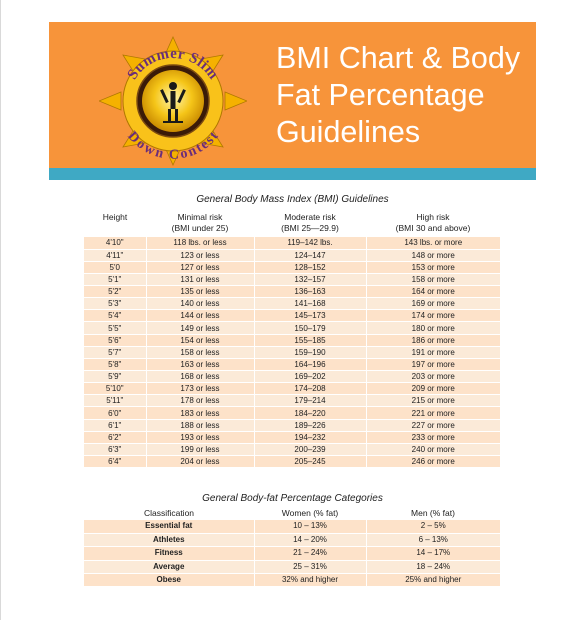 The image size is (585, 620). Describe the element at coordinates (115, 413) in the screenshot. I see `height-cell: 6'0"` at that location.